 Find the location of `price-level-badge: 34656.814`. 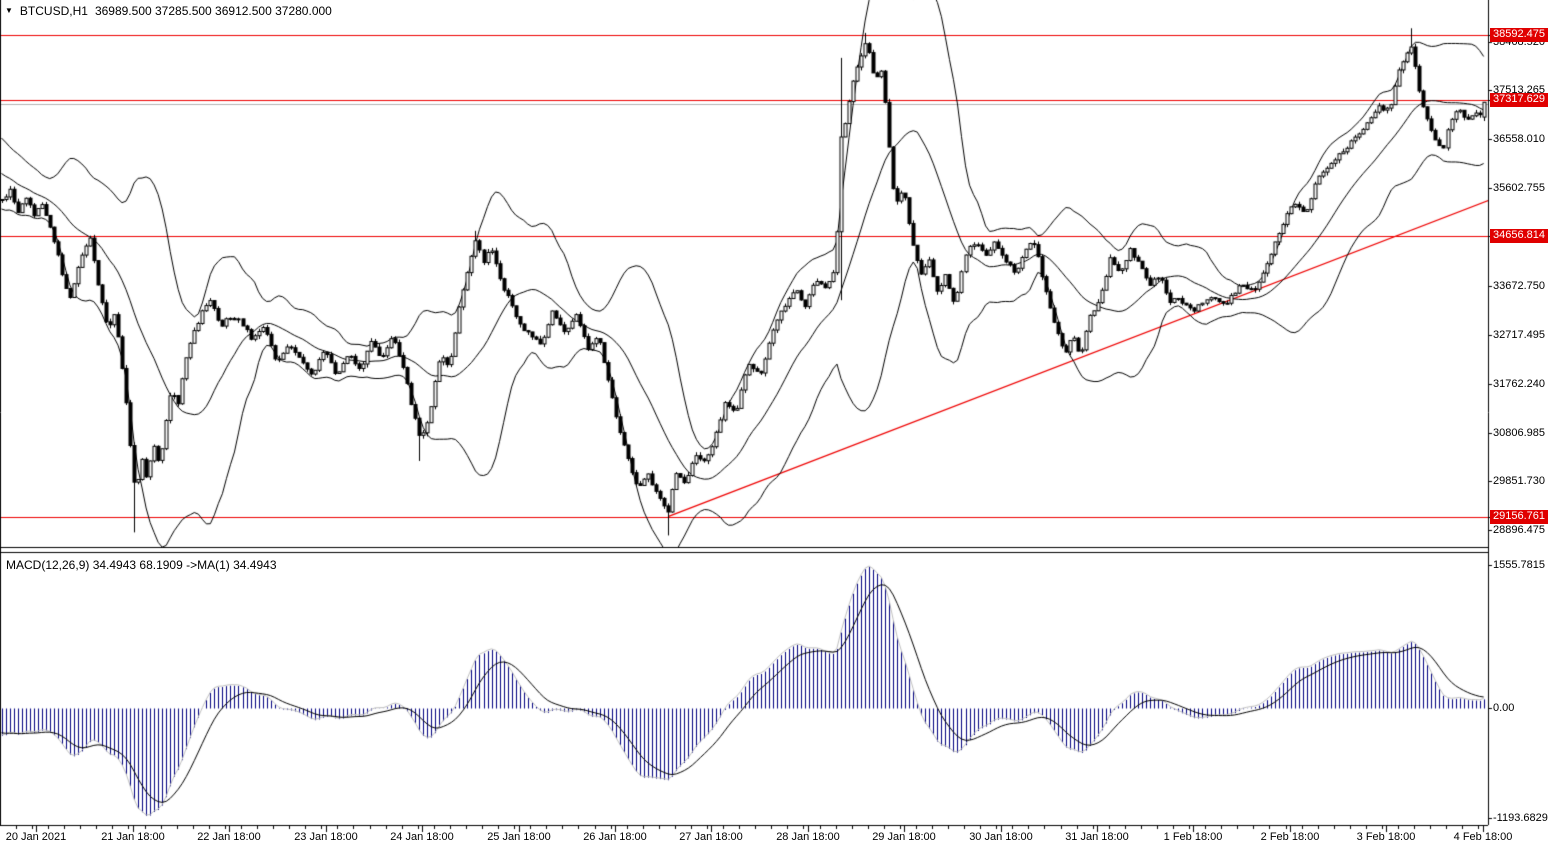

price-level-badge: 34656.814 is located at coordinates (1519, 236).